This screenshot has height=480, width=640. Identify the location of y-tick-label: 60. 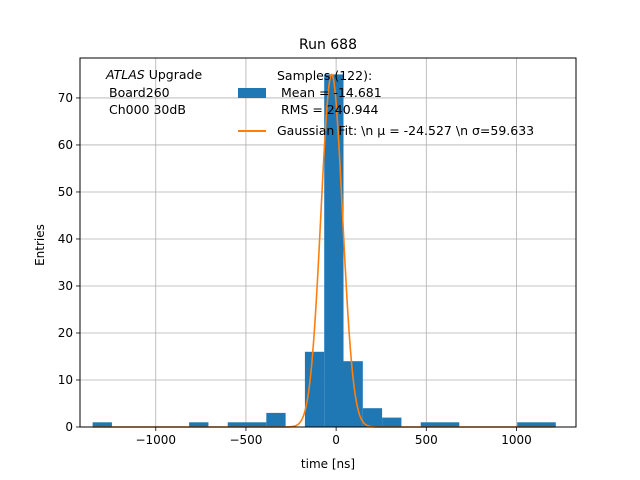
(65, 145).